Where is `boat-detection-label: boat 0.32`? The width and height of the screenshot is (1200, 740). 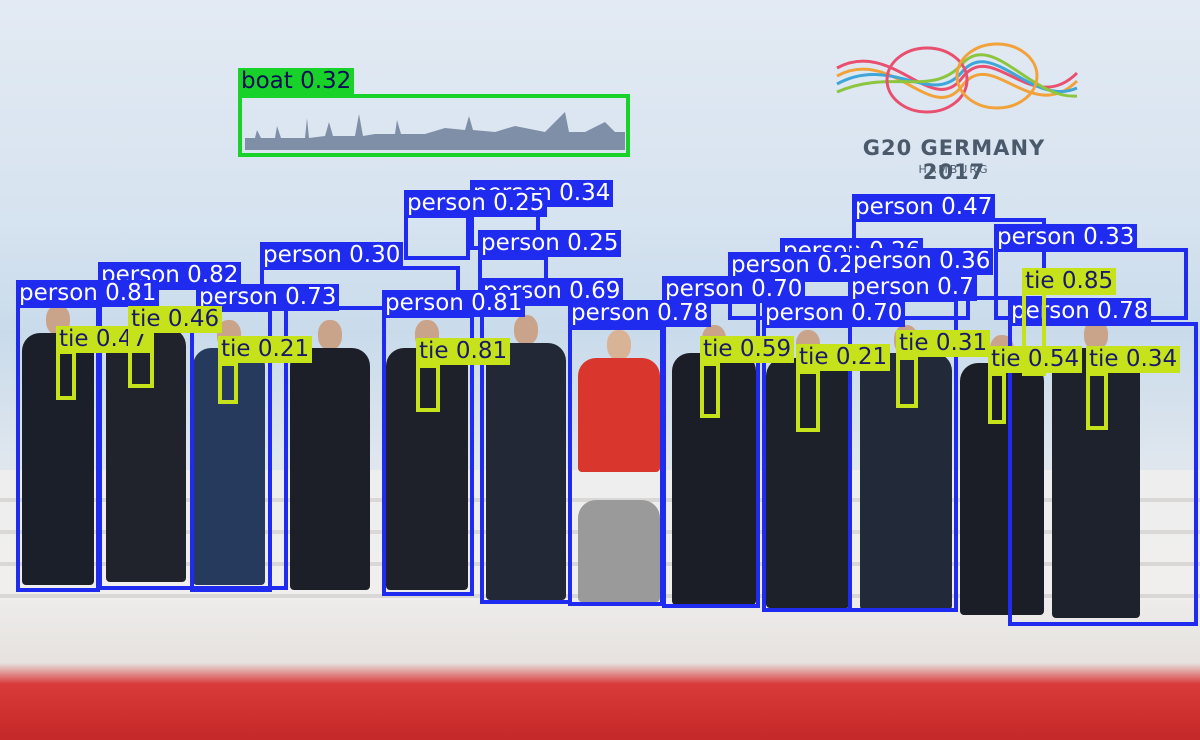
boat-detection-label: boat 0.32 is located at coordinates (296, 81).